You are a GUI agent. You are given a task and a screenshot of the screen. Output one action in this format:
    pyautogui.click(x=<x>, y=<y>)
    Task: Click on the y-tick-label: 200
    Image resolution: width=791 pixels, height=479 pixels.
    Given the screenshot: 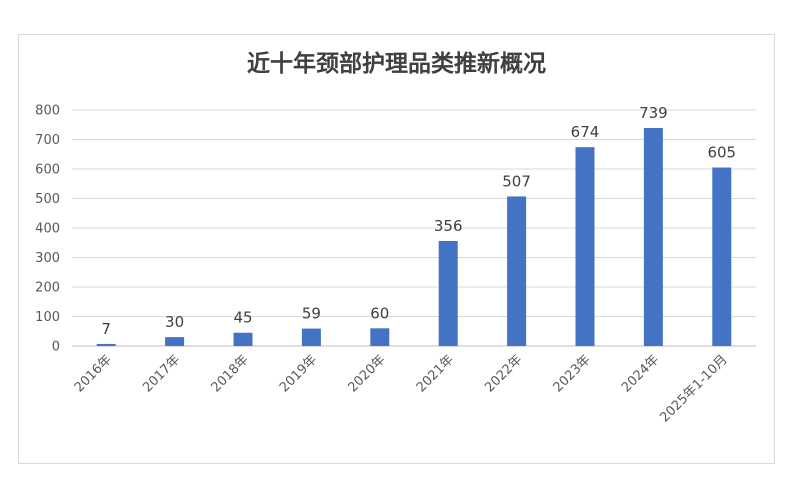 What is the action you would take?
    pyautogui.click(x=47, y=288)
    